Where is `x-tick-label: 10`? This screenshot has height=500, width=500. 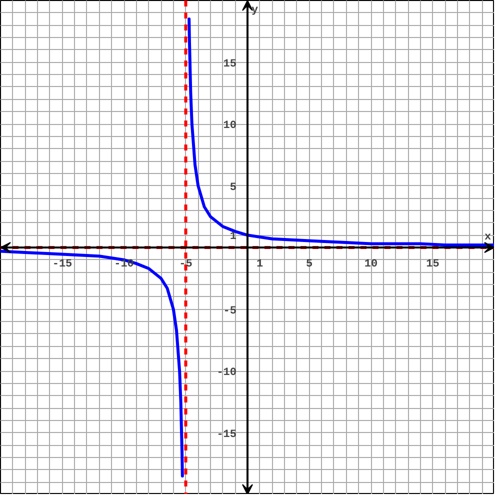 x-tick-label: 10 is located at coordinates (371, 264).